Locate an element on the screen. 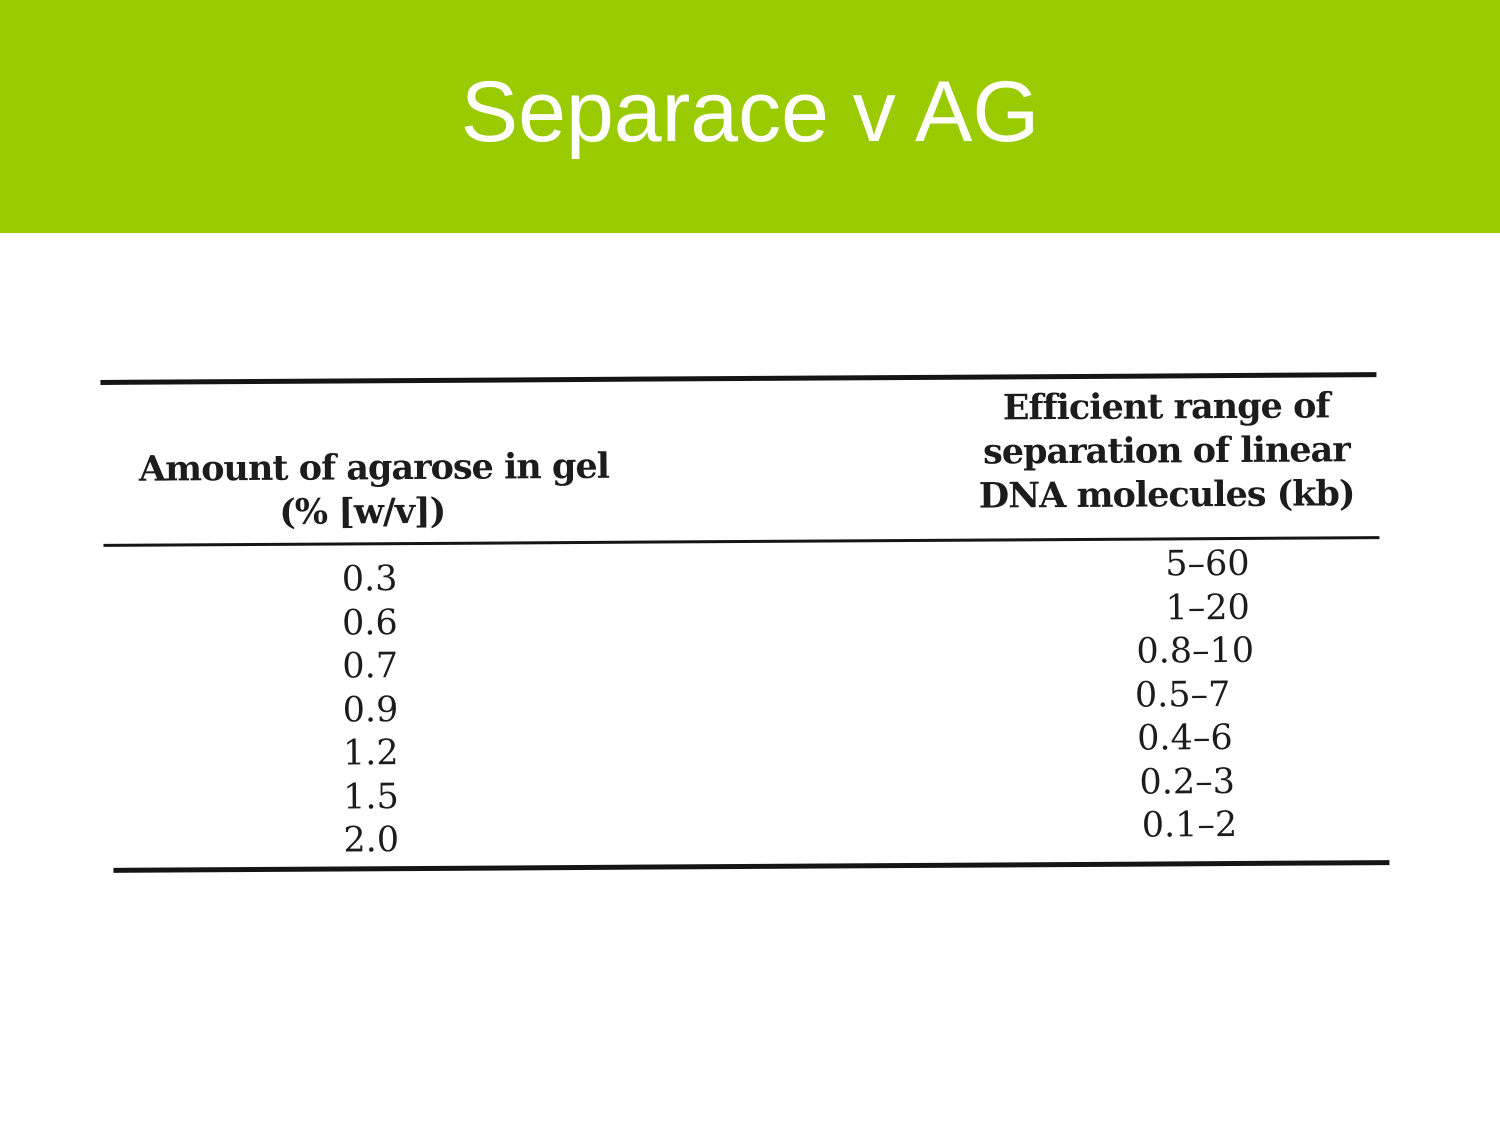 This screenshot has height=1125, width=1500. table-cell-agarose: 2.0 is located at coordinates (371, 840).